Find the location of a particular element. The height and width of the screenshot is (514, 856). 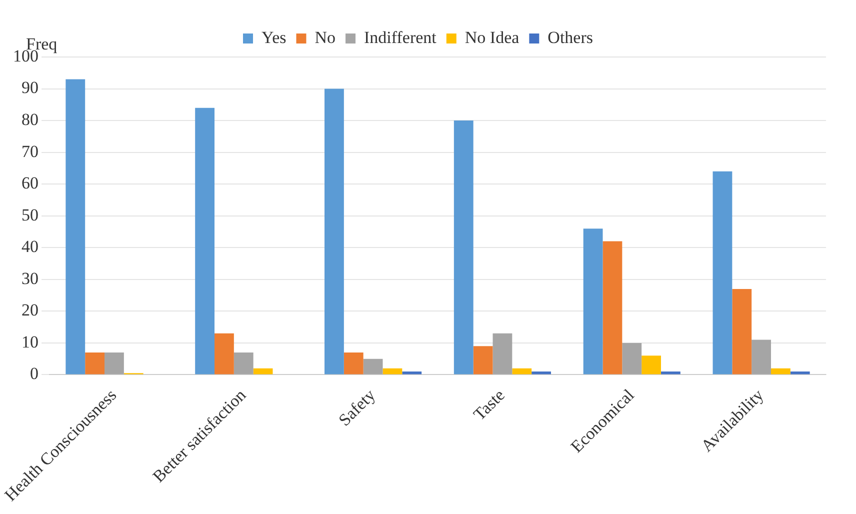

y-tick-label: 60 is located at coordinates (30, 183).